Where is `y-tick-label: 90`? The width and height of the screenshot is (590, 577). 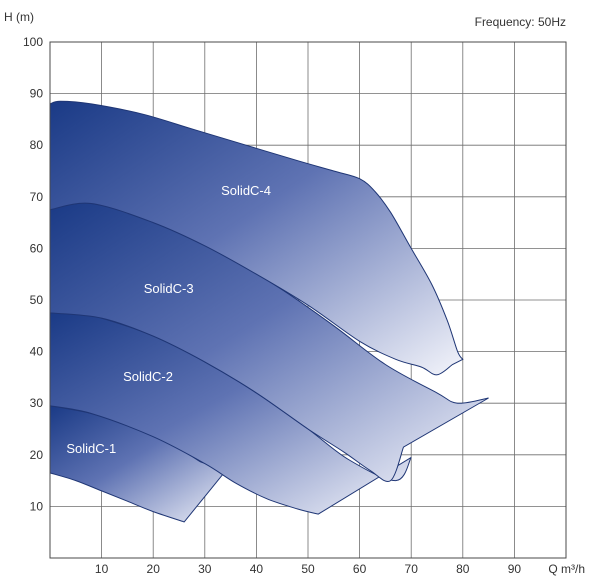
y-tick-label: 90 is located at coordinates (37, 94).